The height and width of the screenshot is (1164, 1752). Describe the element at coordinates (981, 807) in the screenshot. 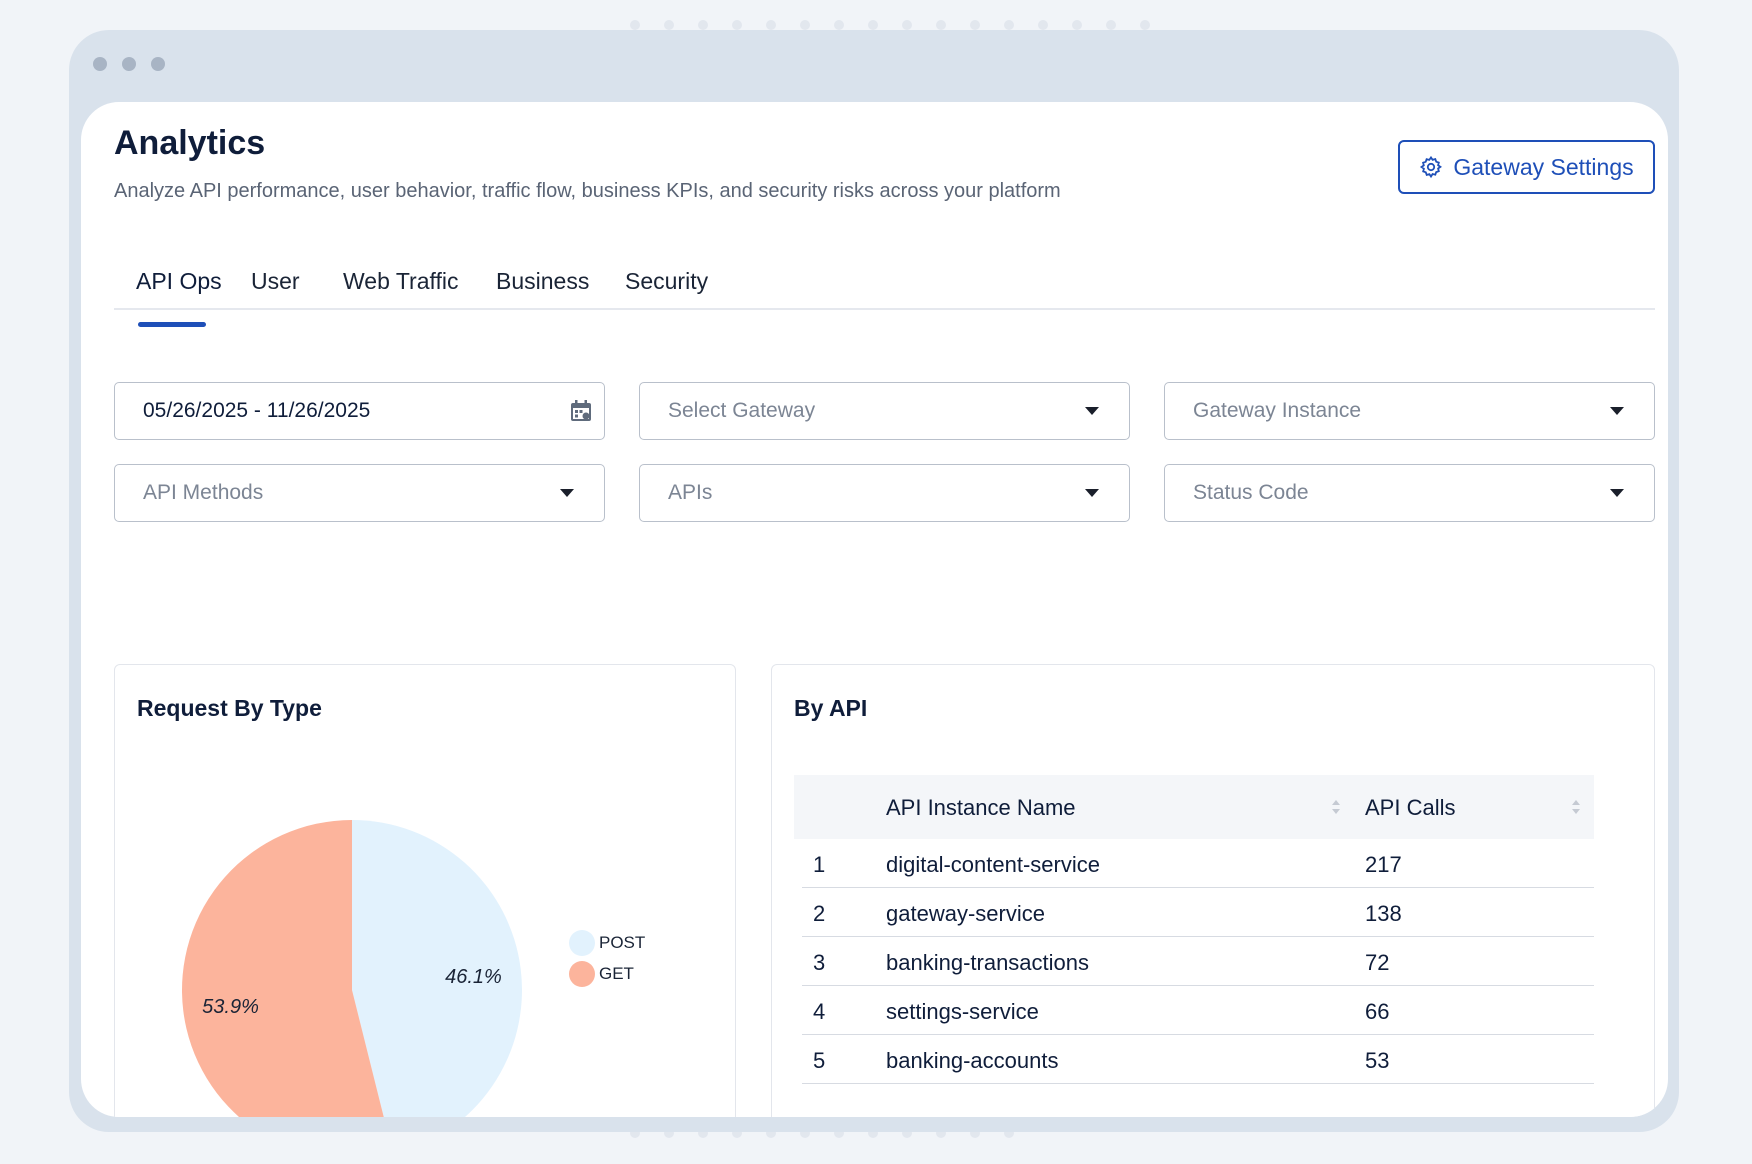

I see `column-api-instance-name: API Instance Name` at that location.